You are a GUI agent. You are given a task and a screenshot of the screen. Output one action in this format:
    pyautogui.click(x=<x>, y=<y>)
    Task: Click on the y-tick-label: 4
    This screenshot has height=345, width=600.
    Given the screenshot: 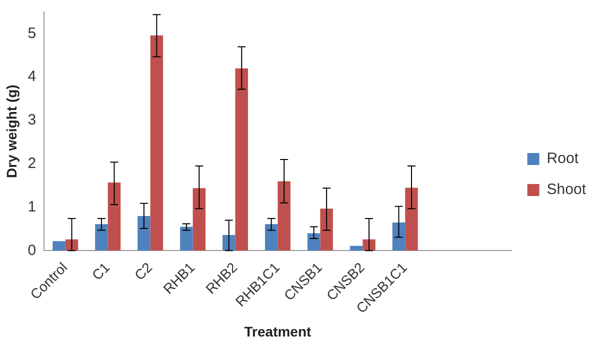 What is the action you would take?
    pyautogui.click(x=32, y=77)
    